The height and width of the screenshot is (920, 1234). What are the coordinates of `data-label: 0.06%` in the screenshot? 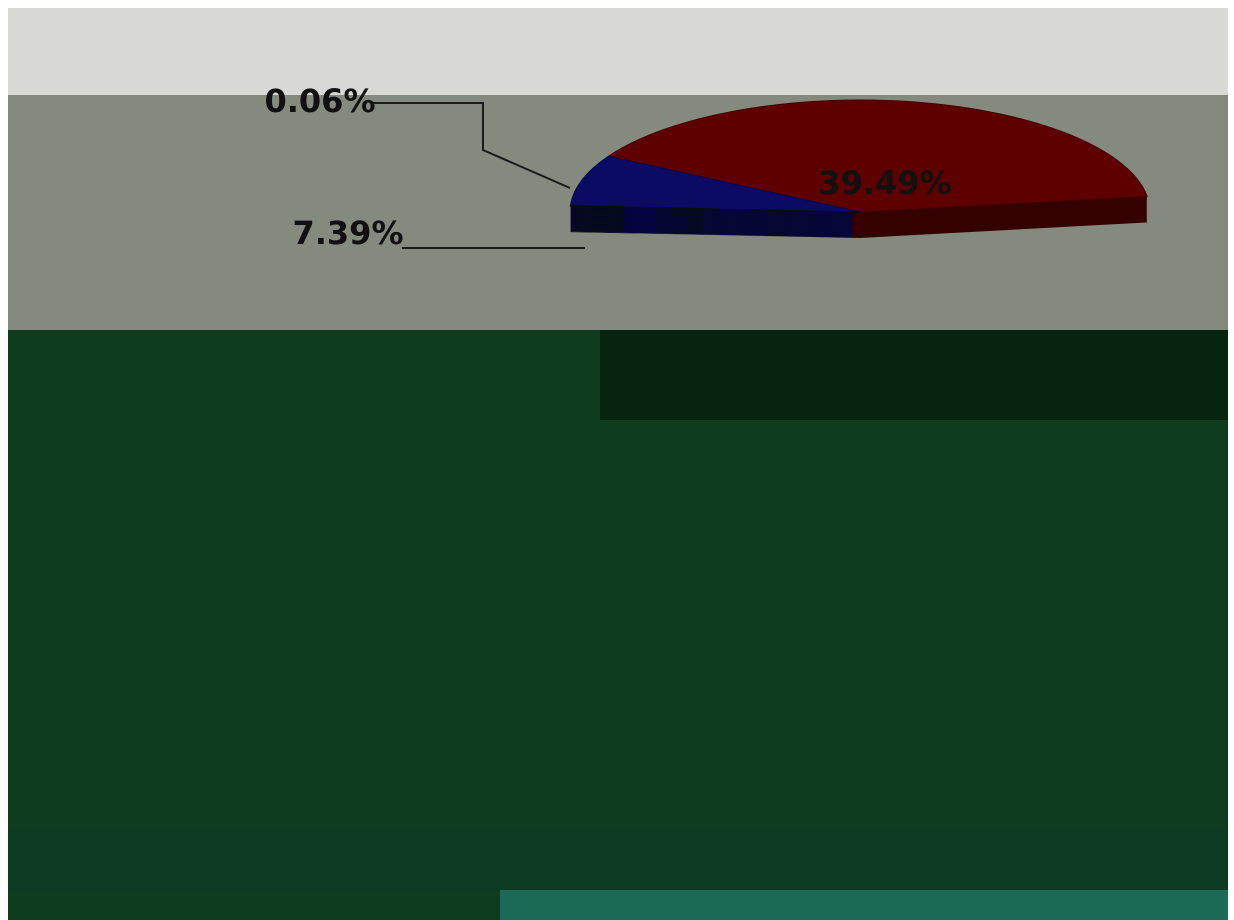 It's located at (319, 101).